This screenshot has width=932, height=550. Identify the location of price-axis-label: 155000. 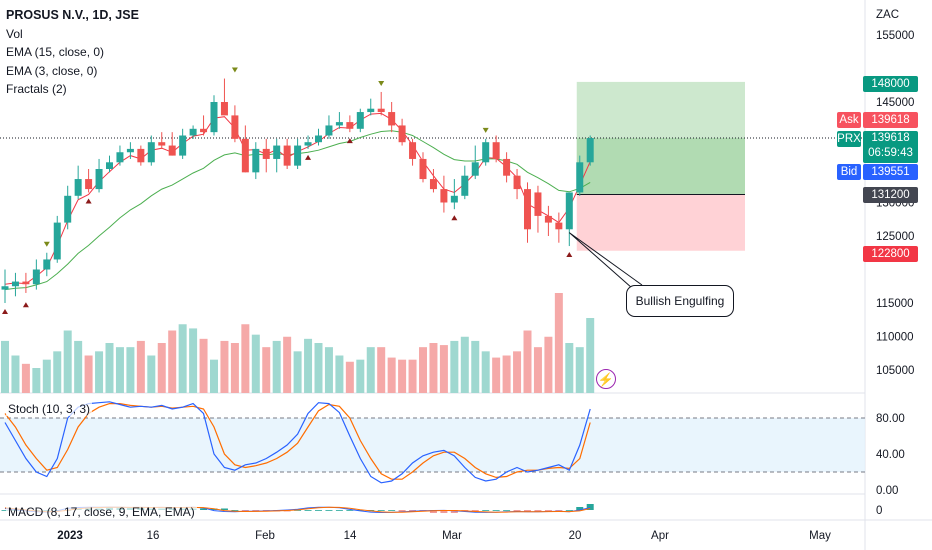
(895, 36).